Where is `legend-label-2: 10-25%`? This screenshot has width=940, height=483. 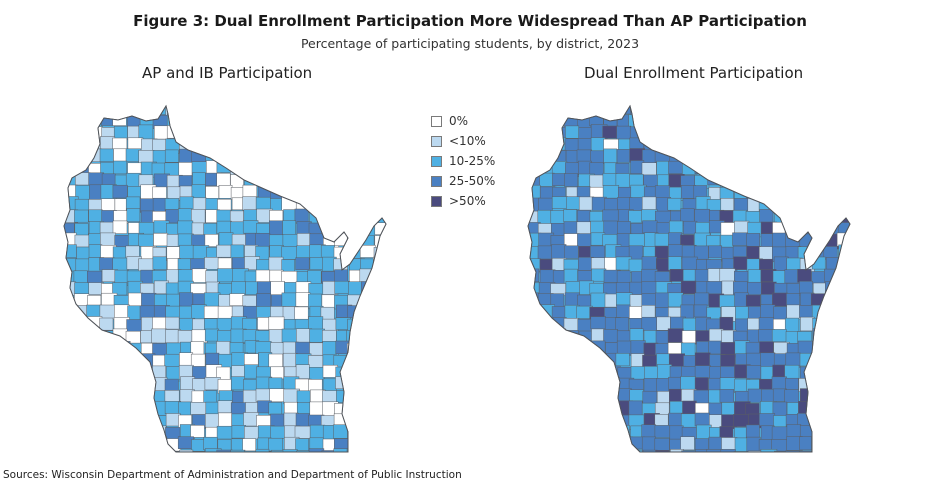 legend-label-2: 10-25% is located at coordinates (472, 161).